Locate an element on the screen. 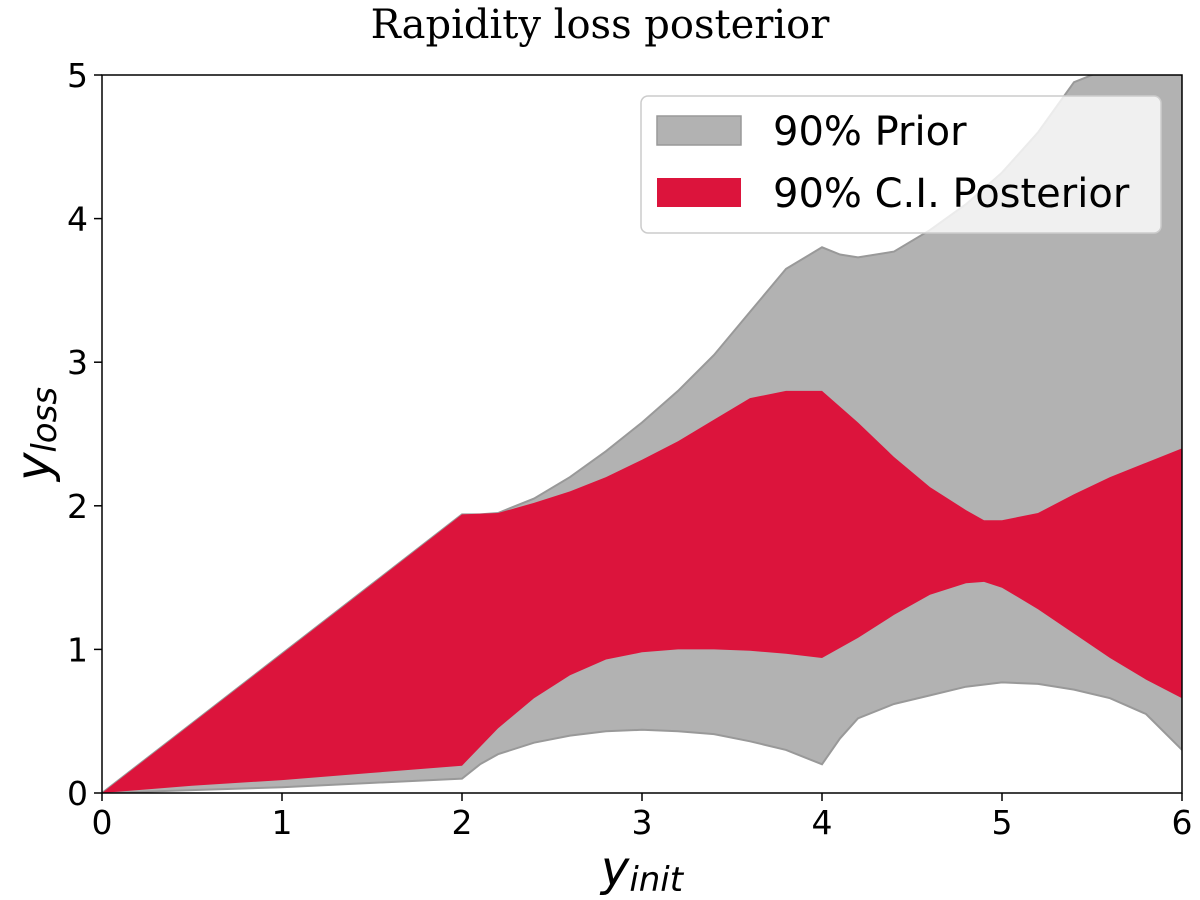 This screenshot has width=1200, height=900. y-axis-label: yloss is located at coordinates (35, 435).